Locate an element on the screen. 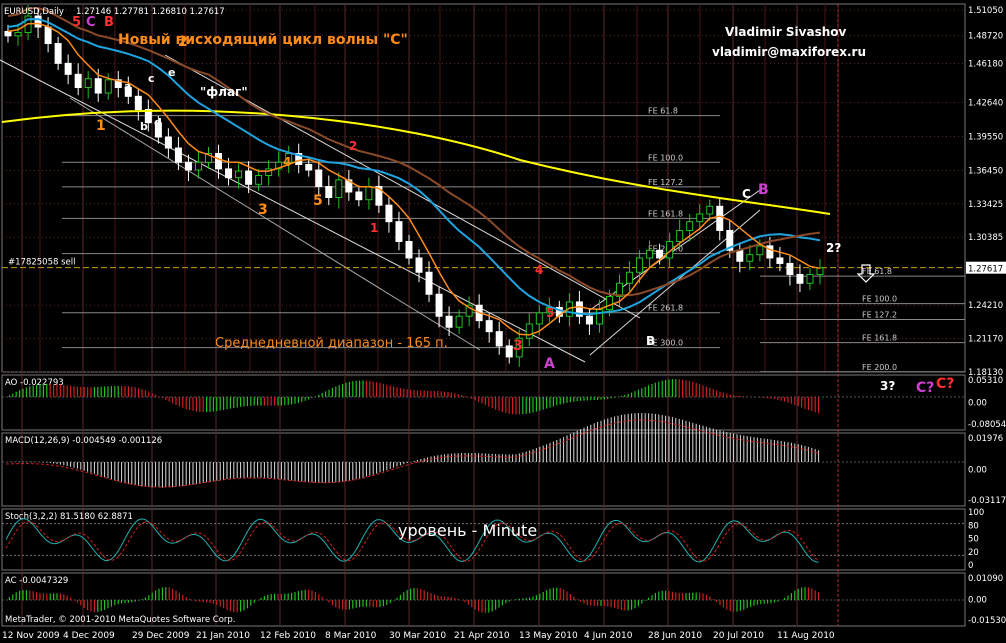 The width and height of the screenshot is (1006, 643). date-tick-label: 20 Jul 2010 is located at coordinates (738, 636).